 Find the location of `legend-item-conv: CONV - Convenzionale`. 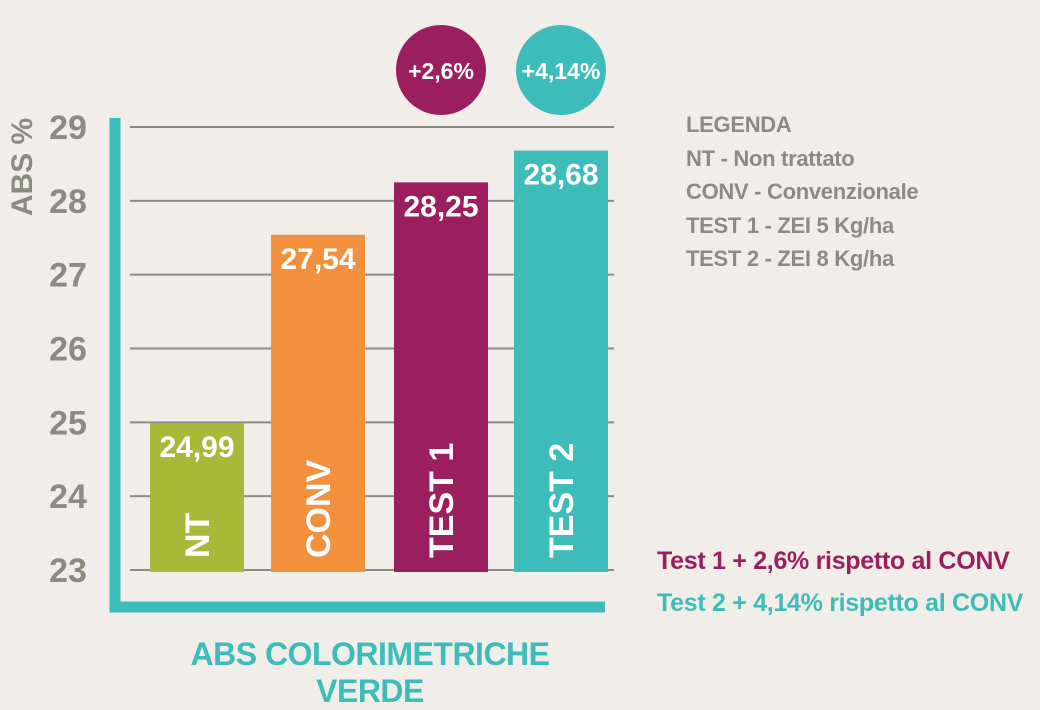

legend-item-conv: CONV - Convenzionale is located at coordinates (802, 191).